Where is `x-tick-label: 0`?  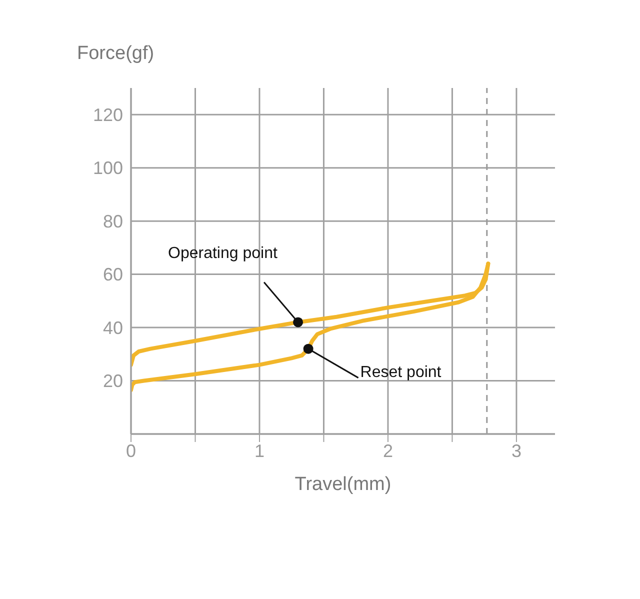
x-tick-label: 0 is located at coordinates (131, 450).